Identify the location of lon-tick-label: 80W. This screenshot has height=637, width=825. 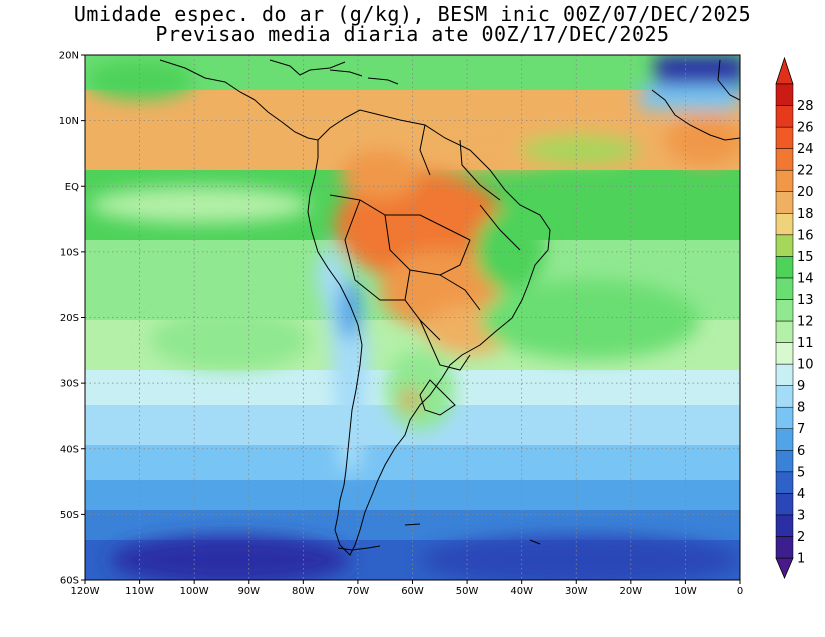
(303, 591).